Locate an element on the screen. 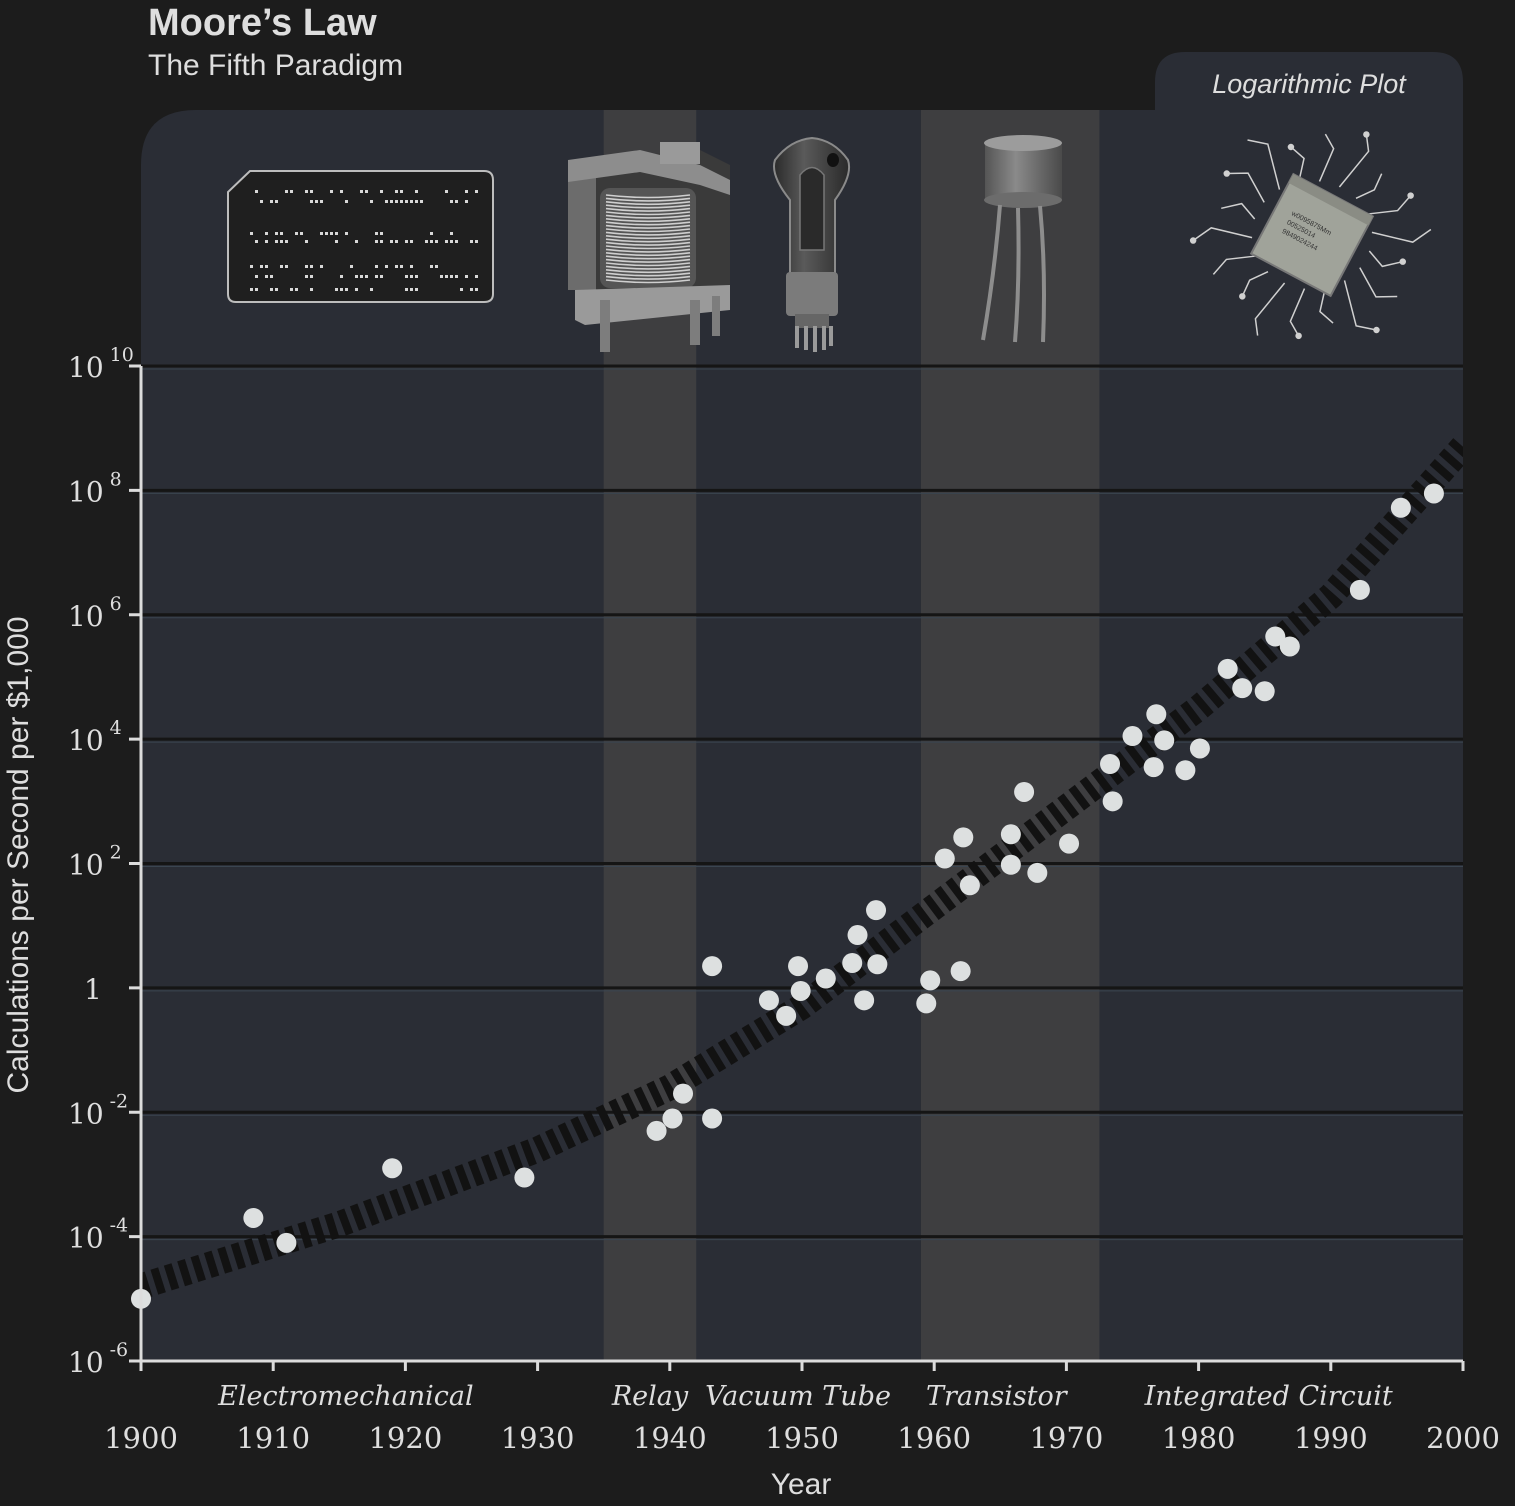 The image size is (1515, 1506). x-tick-label-1: 1910 is located at coordinates (273, 1438).